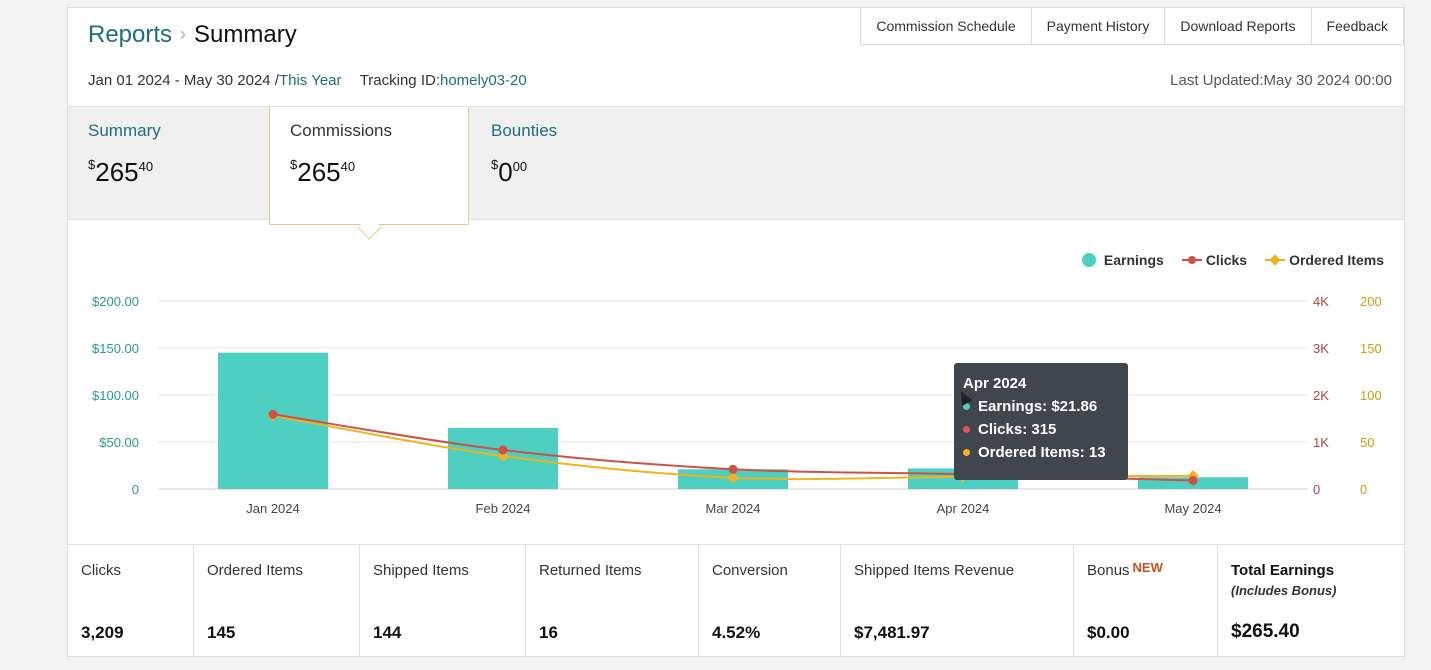 Image resolution: width=1431 pixels, height=670 pixels. What do you see at coordinates (1311, 601) in the screenshot?
I see `stat-total-earnings: Total Earnings (Includes Bonus) $265.40` at bounding box center [1311, 601].